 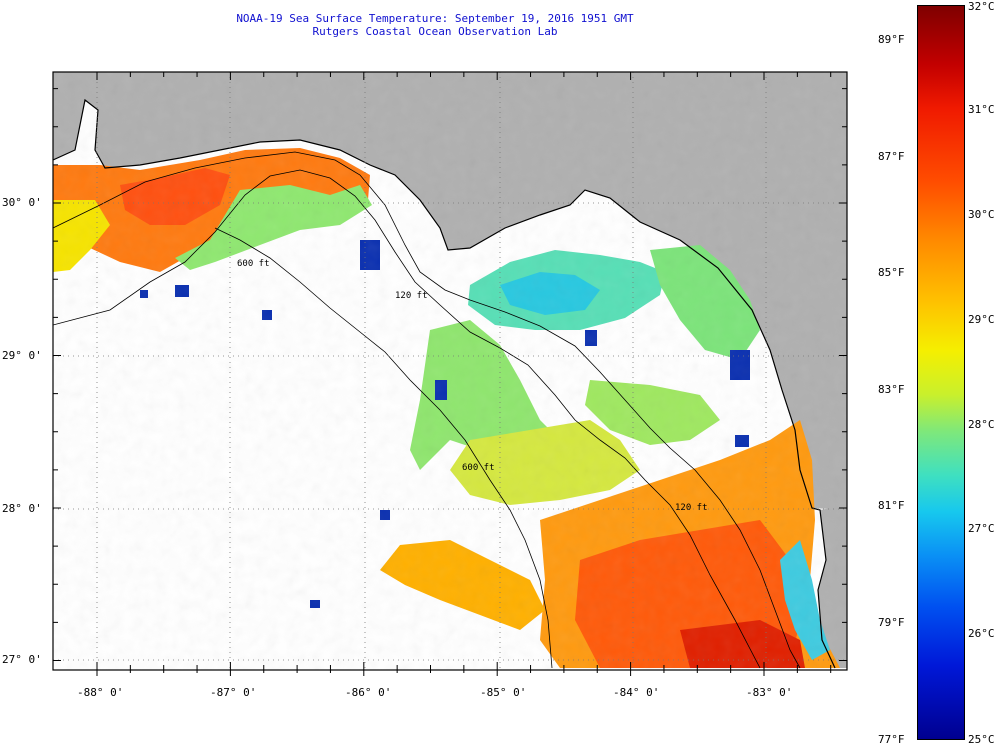 I want to click on colorbar-celsius-label: 32°C, so click(x=981, y=6).